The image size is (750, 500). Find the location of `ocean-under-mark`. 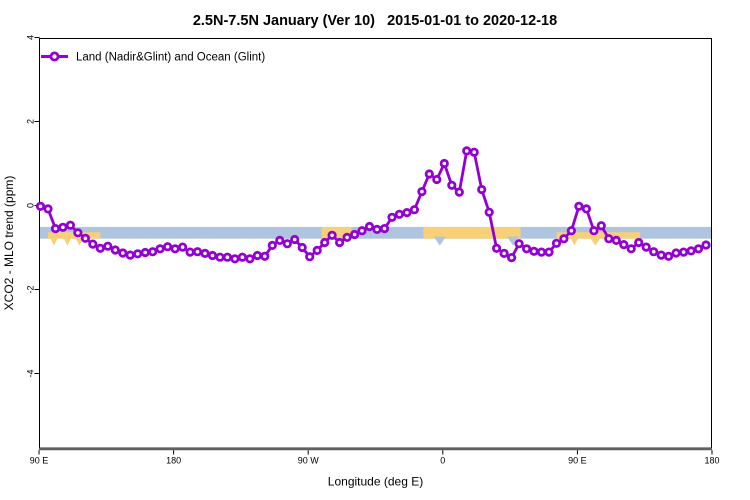

ocean-under-mark is located at coordinates (439, 241).